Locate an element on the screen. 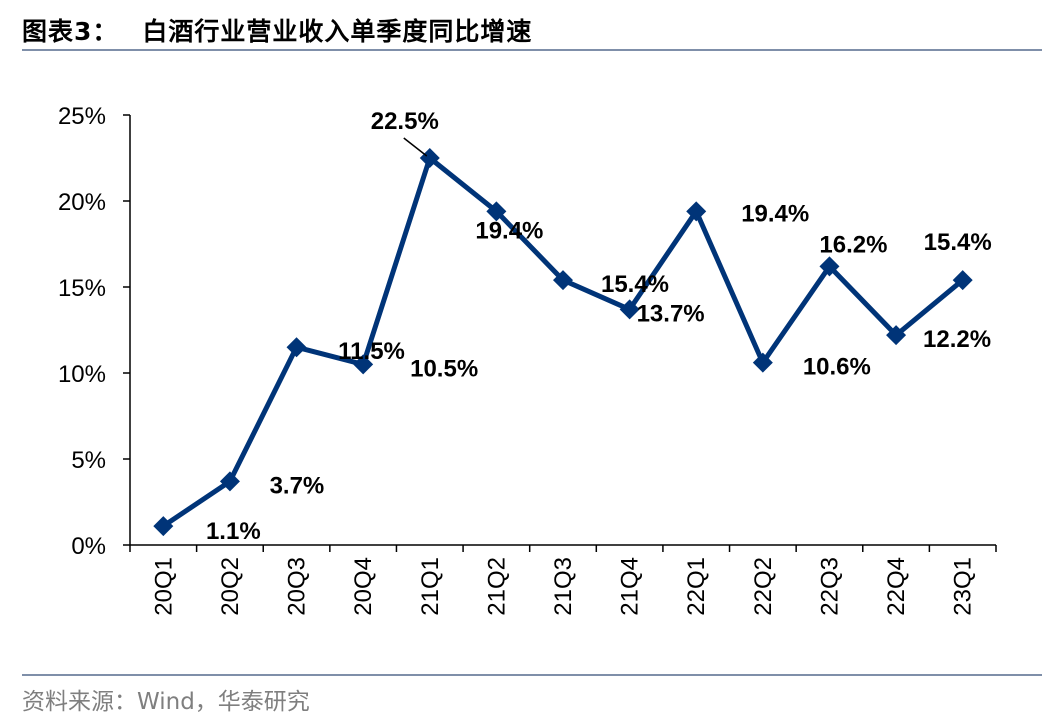 This screenshot has width=1048, height=728. x-tick-label: 21Q3 is located at coordinates (563, 586).